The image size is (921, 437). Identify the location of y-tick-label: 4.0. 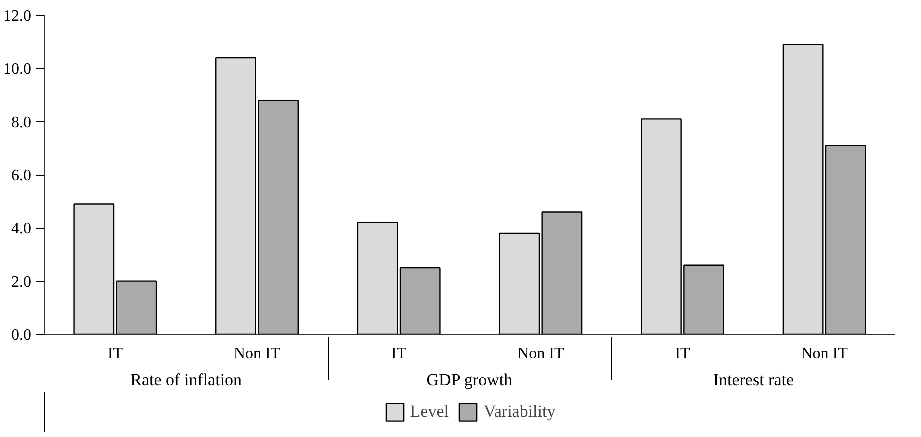
(22, 229).